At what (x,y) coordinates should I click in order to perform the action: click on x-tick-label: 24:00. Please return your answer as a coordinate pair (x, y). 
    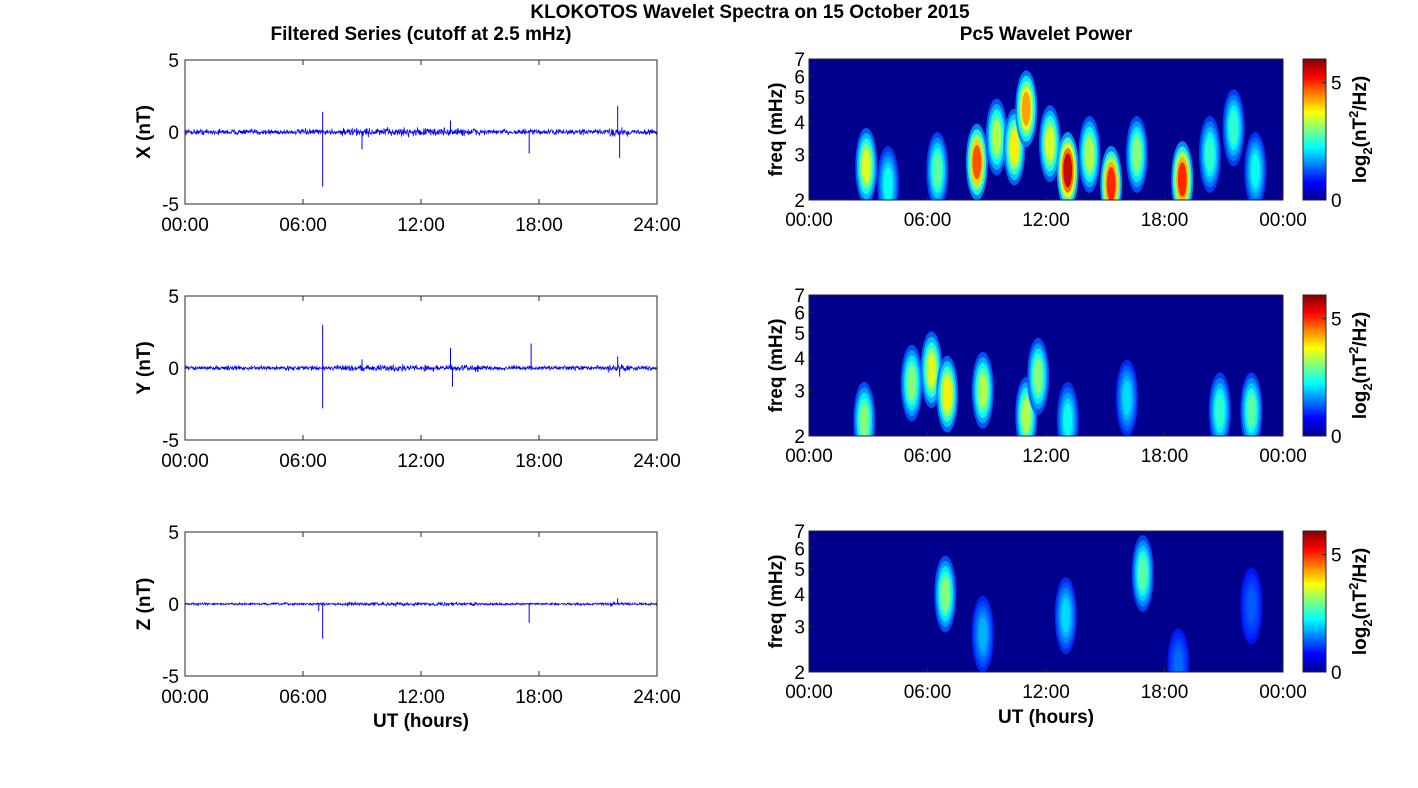
    Looking at the image, I should click on (657, 225).